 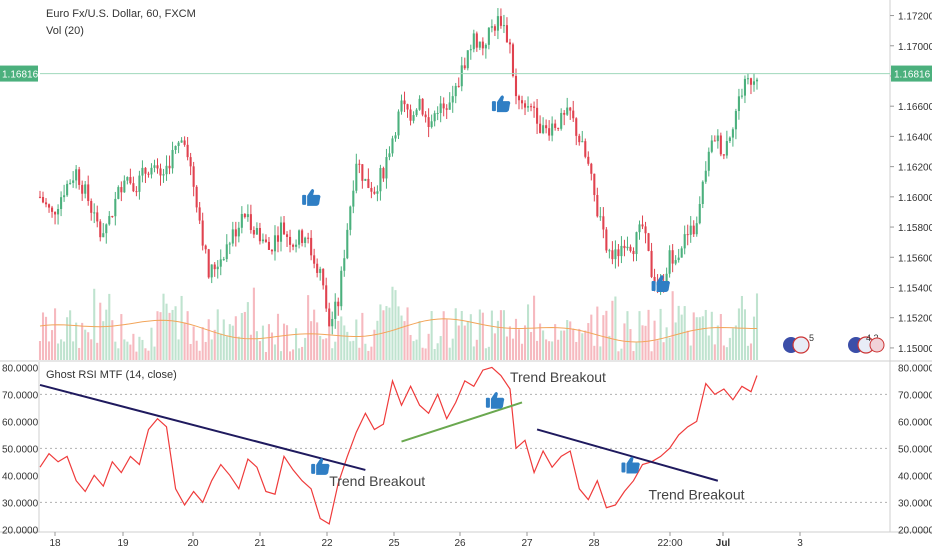 I want to click on event-icon, so click(x=877, y=345).